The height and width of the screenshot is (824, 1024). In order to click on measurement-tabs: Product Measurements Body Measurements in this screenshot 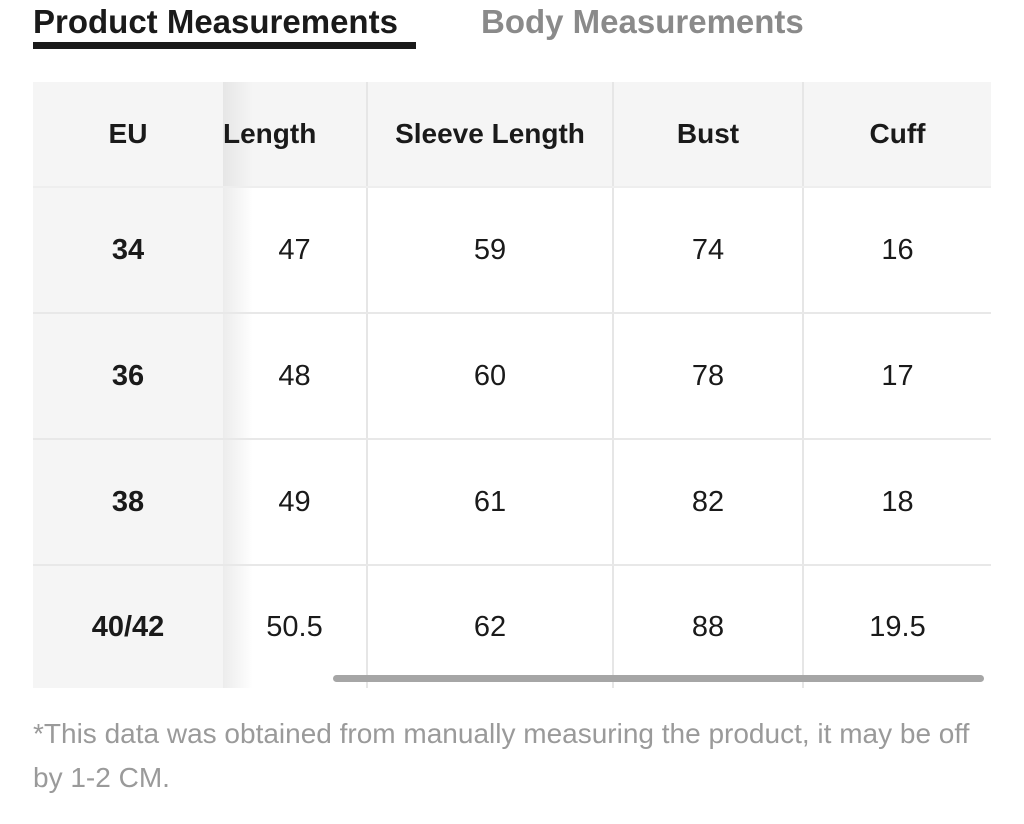, I will do `click(513, 26)`.